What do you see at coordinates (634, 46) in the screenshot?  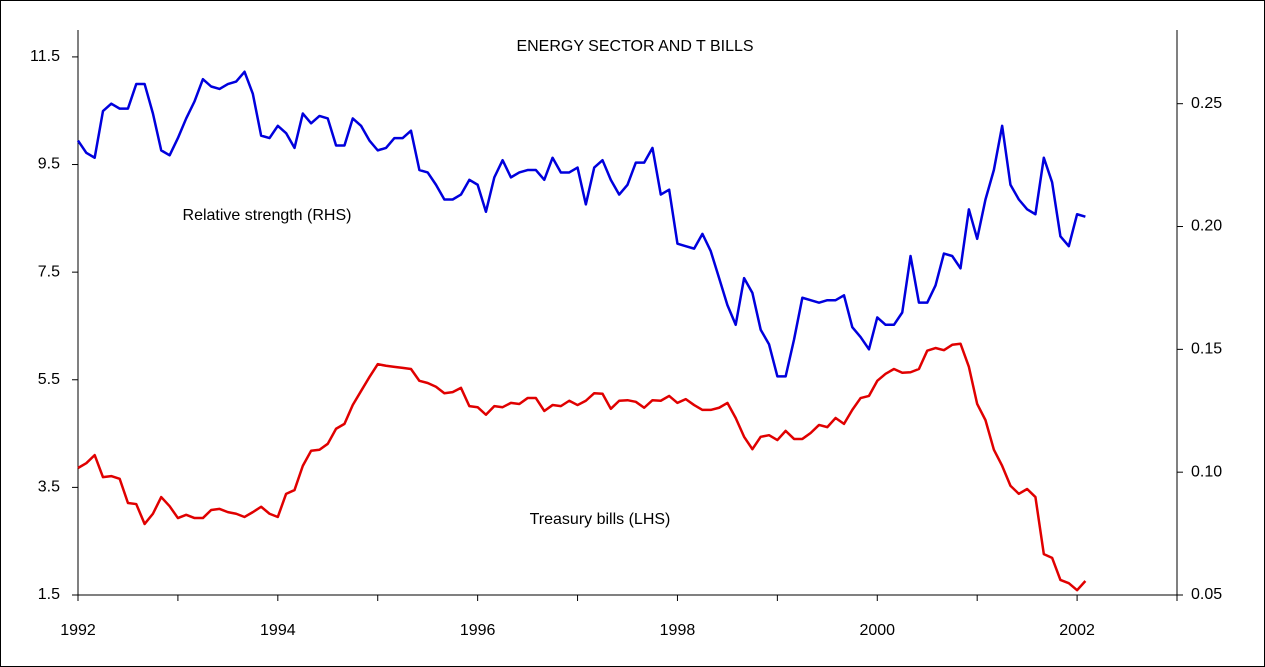 I see `chart-title: ENERGY SECTOR AND T BILLS` at bounding box center [634, 46].